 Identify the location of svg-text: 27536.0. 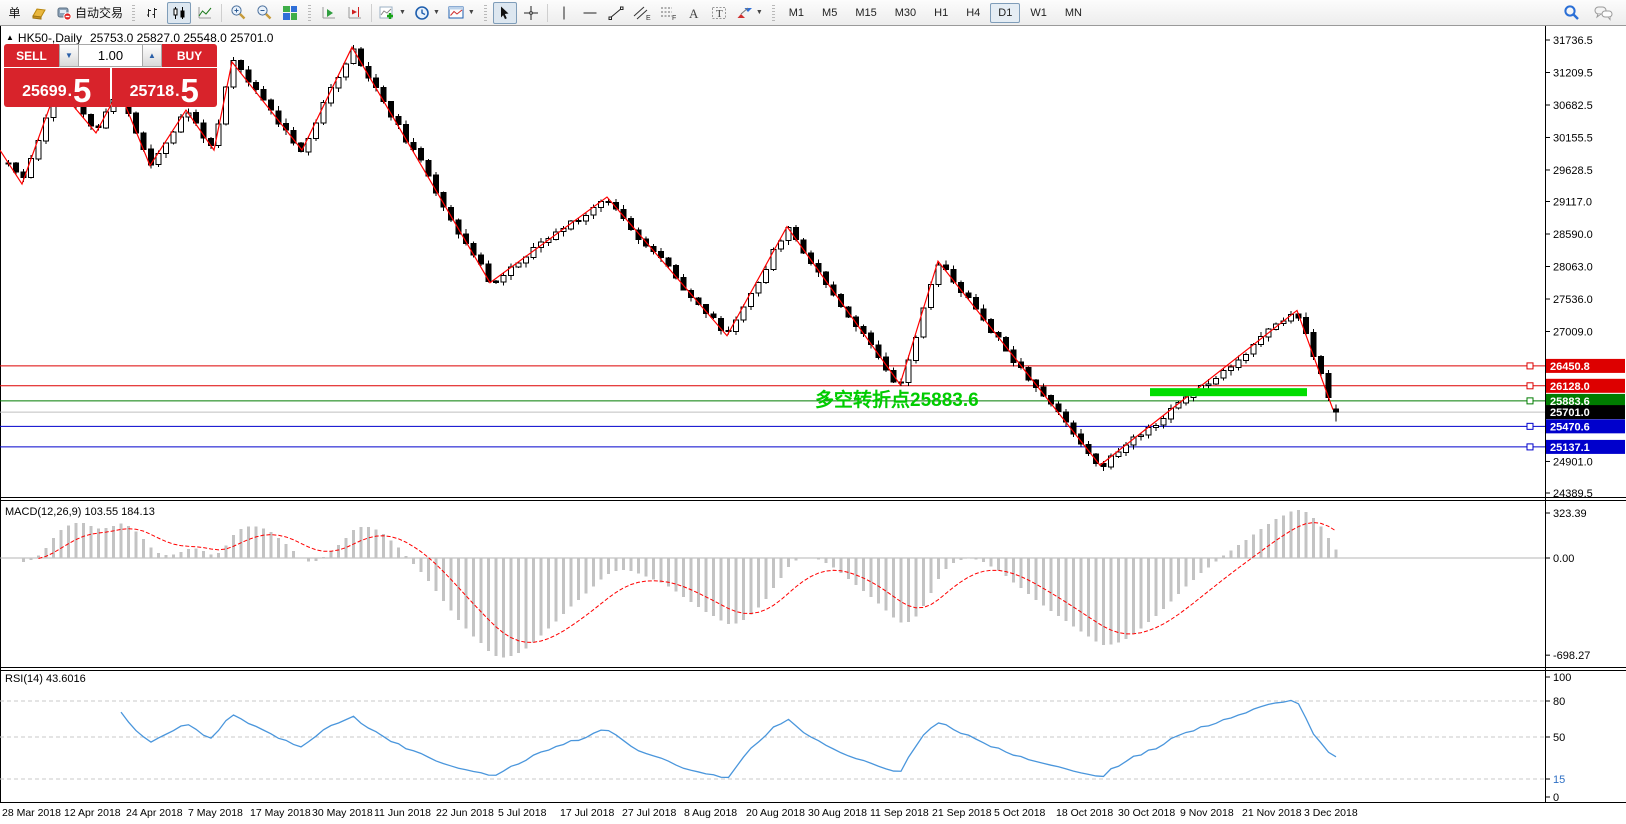
(1573, 300).